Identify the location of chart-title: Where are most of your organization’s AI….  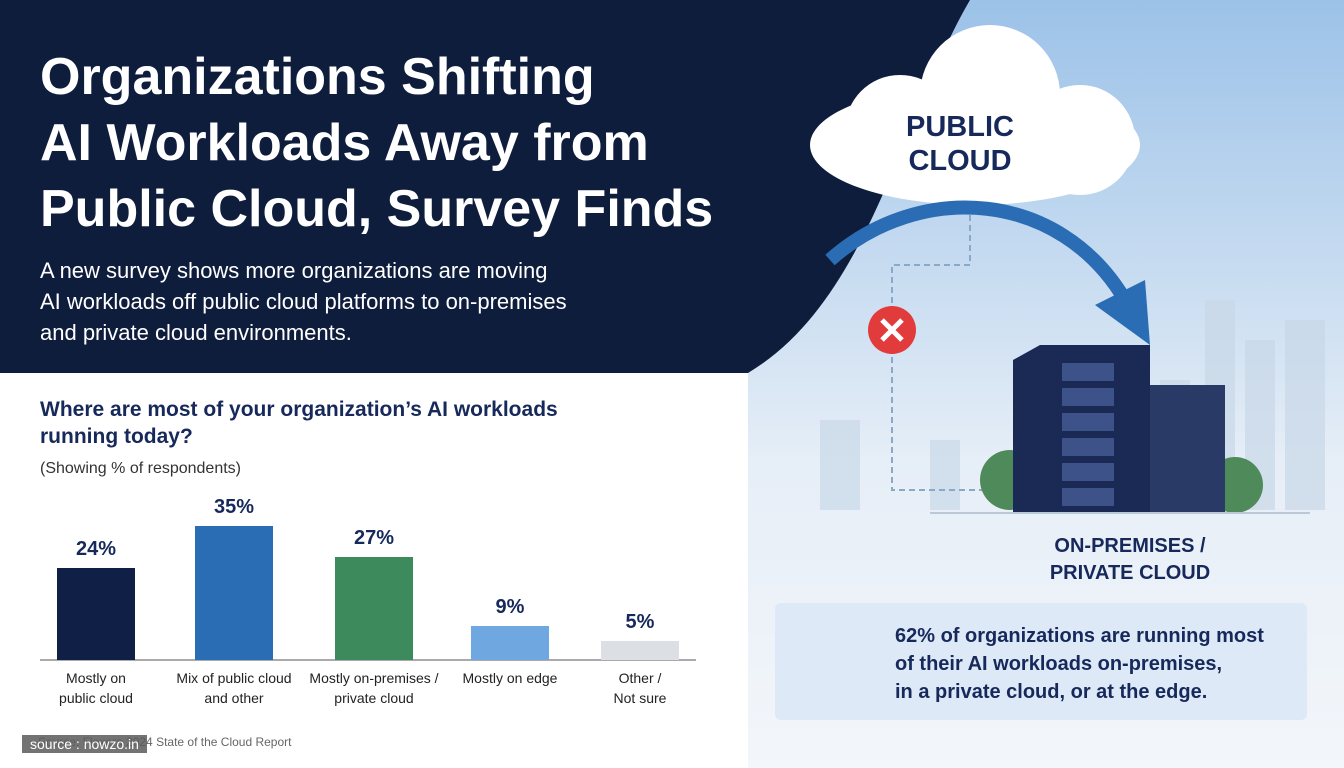
(299, 423).